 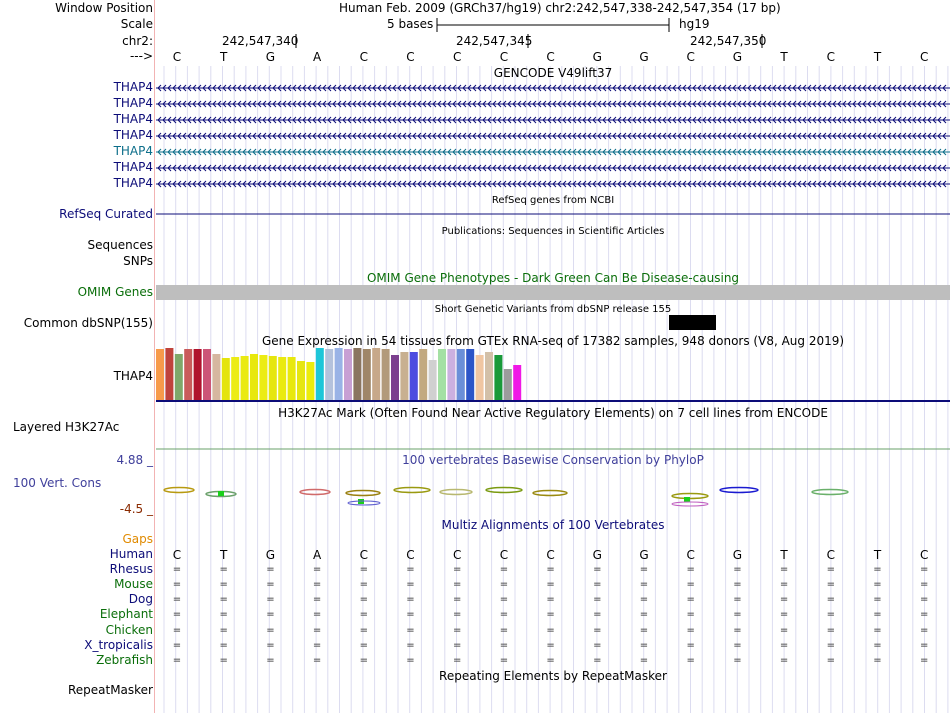 I want to click on snps-label: SNPs, so click(x=138, y=261).